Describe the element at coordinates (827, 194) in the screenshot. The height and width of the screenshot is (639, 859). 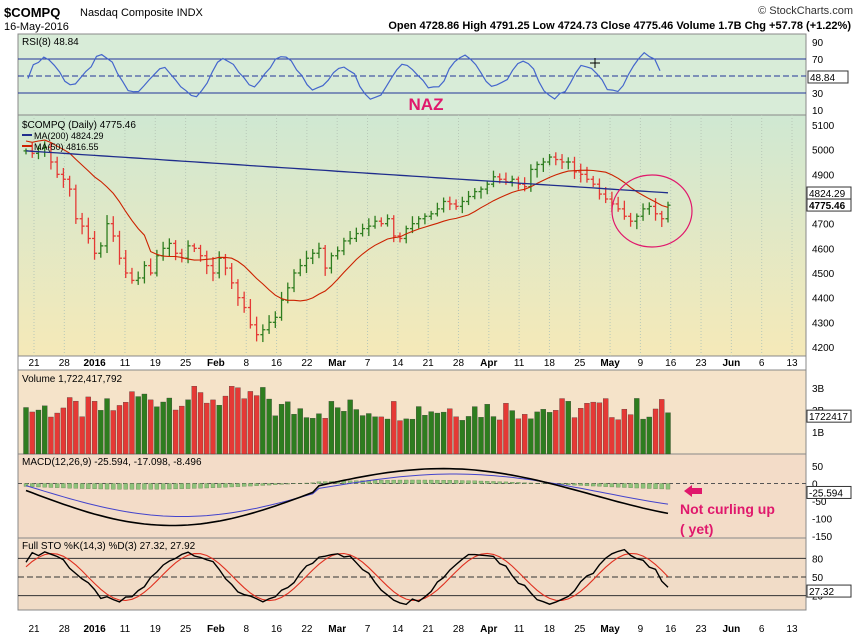
I see `ma200-value: 4824.29` at that location.